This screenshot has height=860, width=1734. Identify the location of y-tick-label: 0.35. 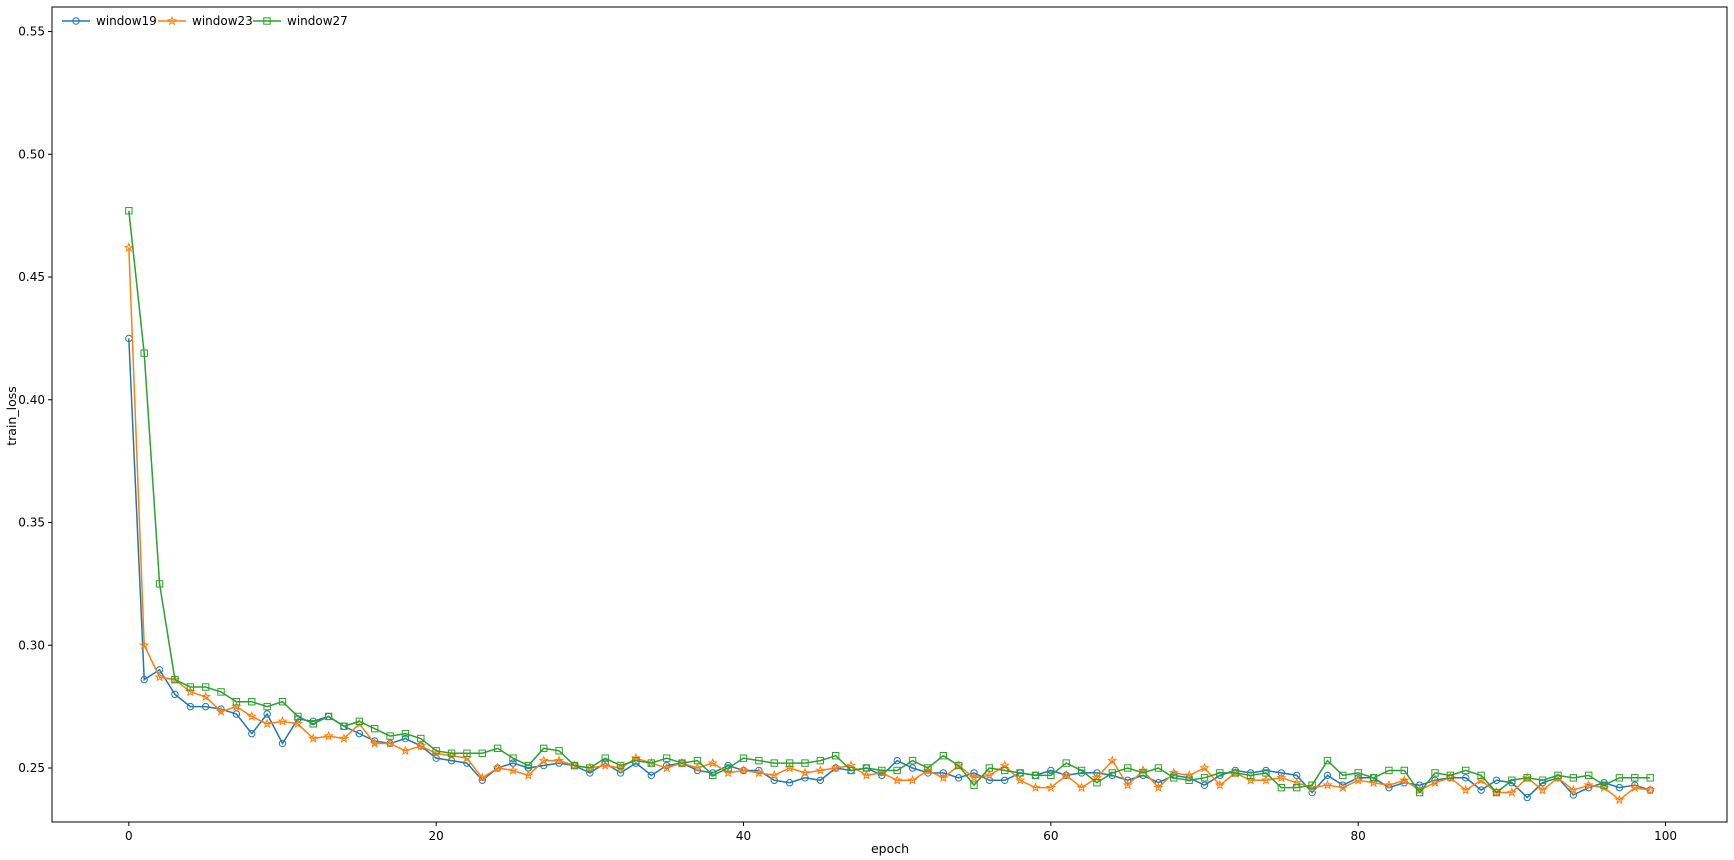
(31, 523).